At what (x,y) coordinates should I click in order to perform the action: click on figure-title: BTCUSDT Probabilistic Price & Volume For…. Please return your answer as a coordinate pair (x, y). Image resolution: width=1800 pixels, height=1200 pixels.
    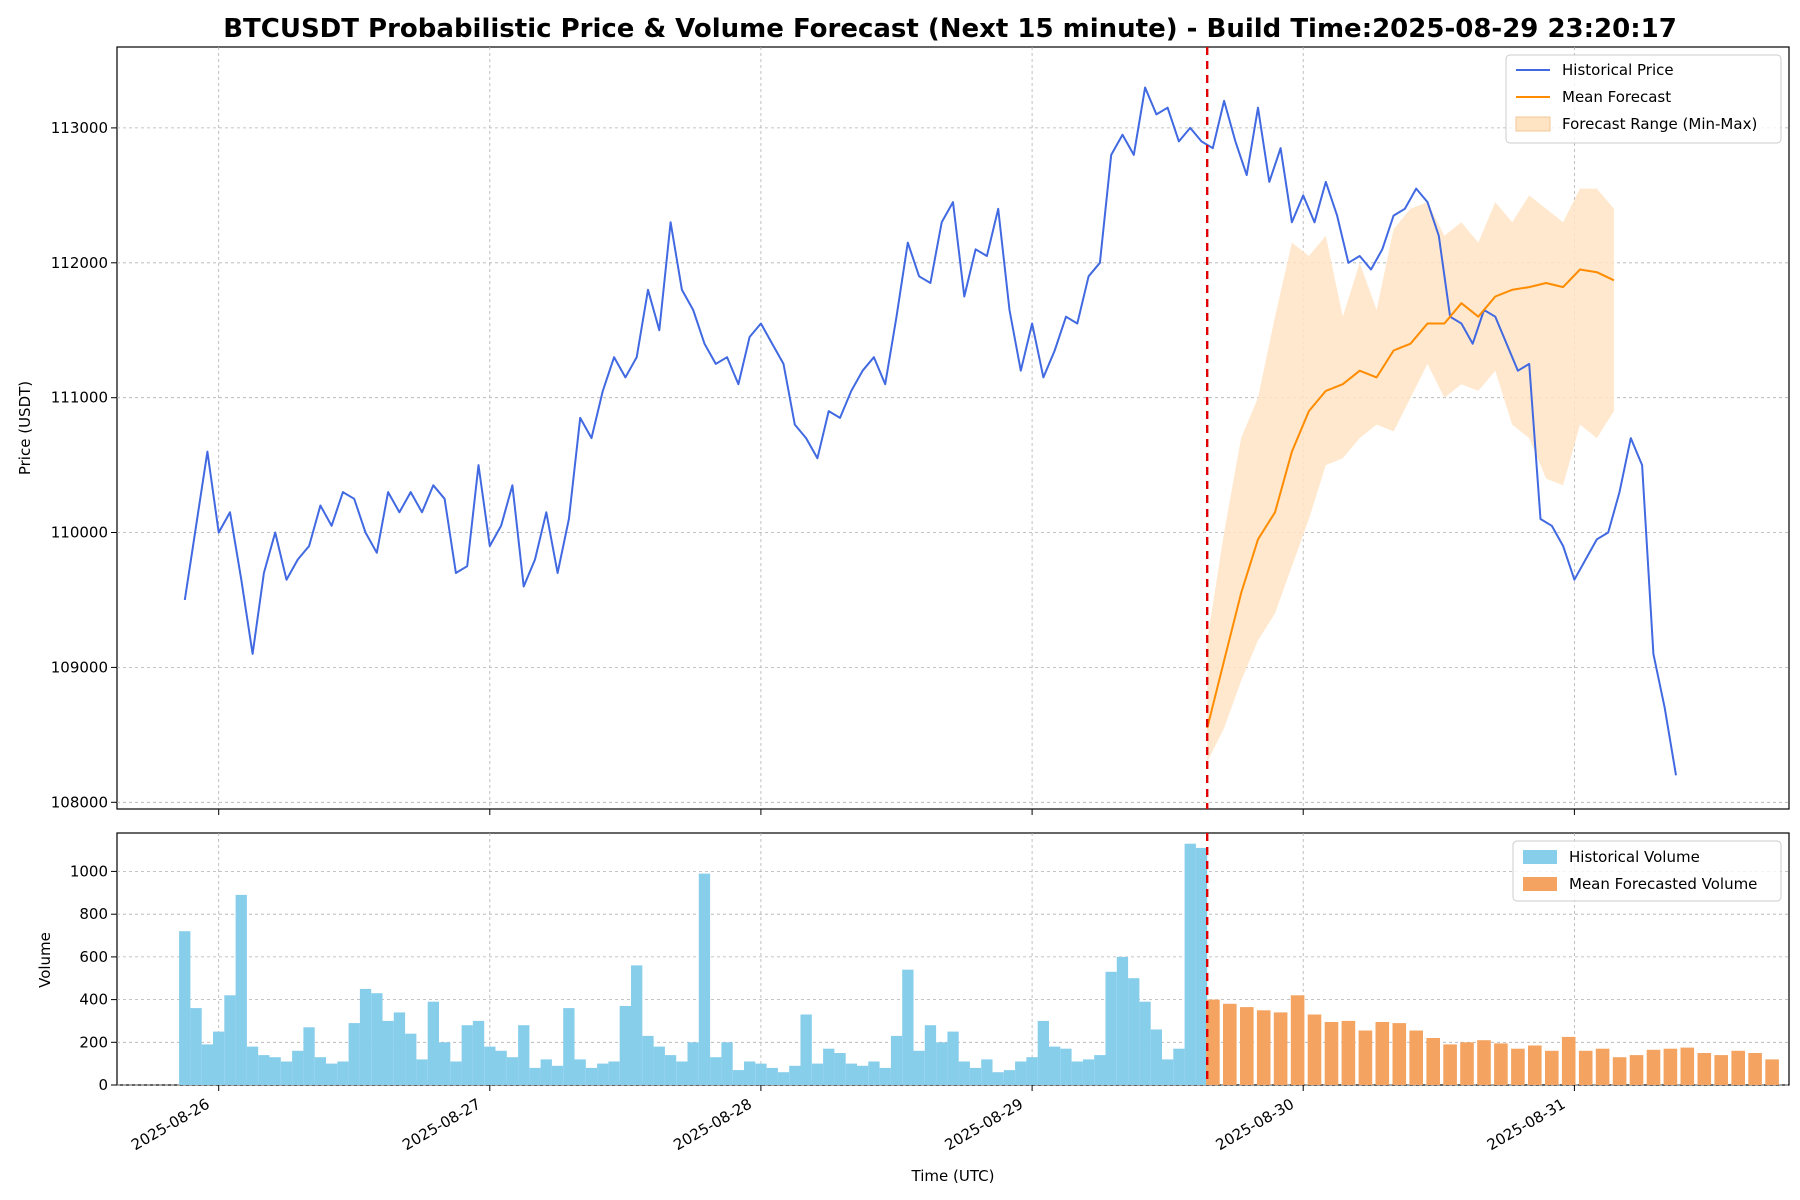
    Looking at the image, I should click on (950, 29).